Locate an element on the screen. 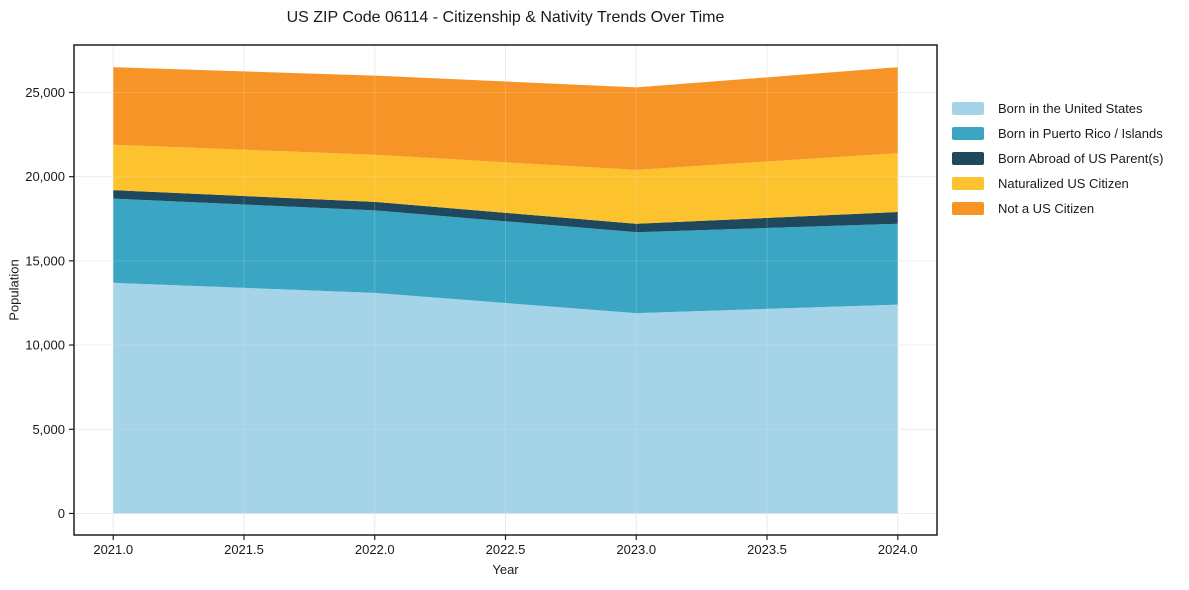 This screenshot has height=590, width=1189. x-axis-label: Year is located at coordinates (505, 569).